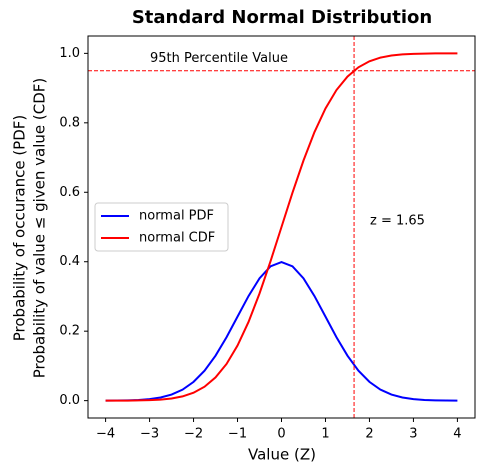 Image resolution: width=485 pixels, height=475 pixels. I want to click on annotation: z = 1.65, so click(397, 221).